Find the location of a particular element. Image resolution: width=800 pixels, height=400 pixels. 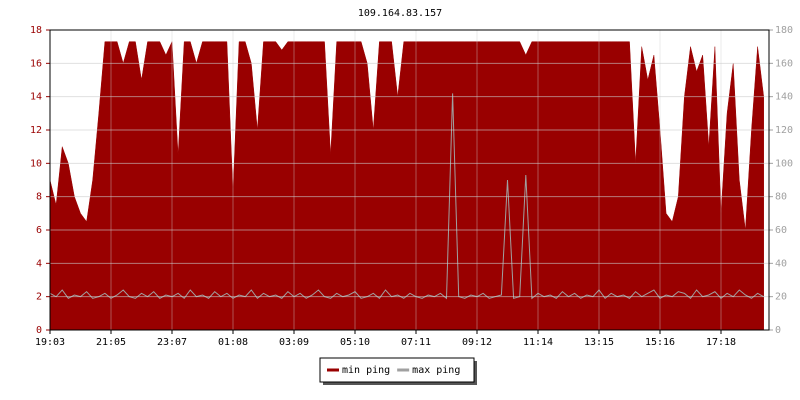

y2-tick-label: 180 is located at coordinates (784, 30).